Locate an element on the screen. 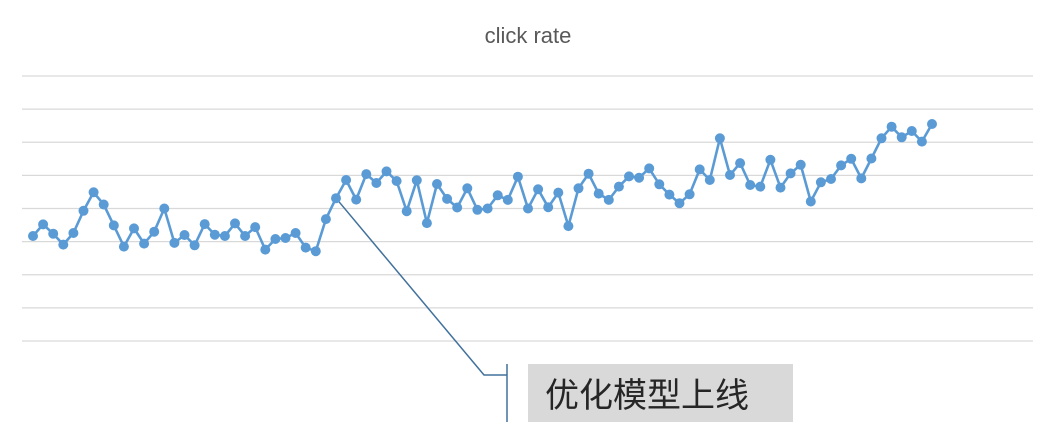 This screenshot has height=437, width=1056. annotation-leader-line is located at coordinates (421, 309).